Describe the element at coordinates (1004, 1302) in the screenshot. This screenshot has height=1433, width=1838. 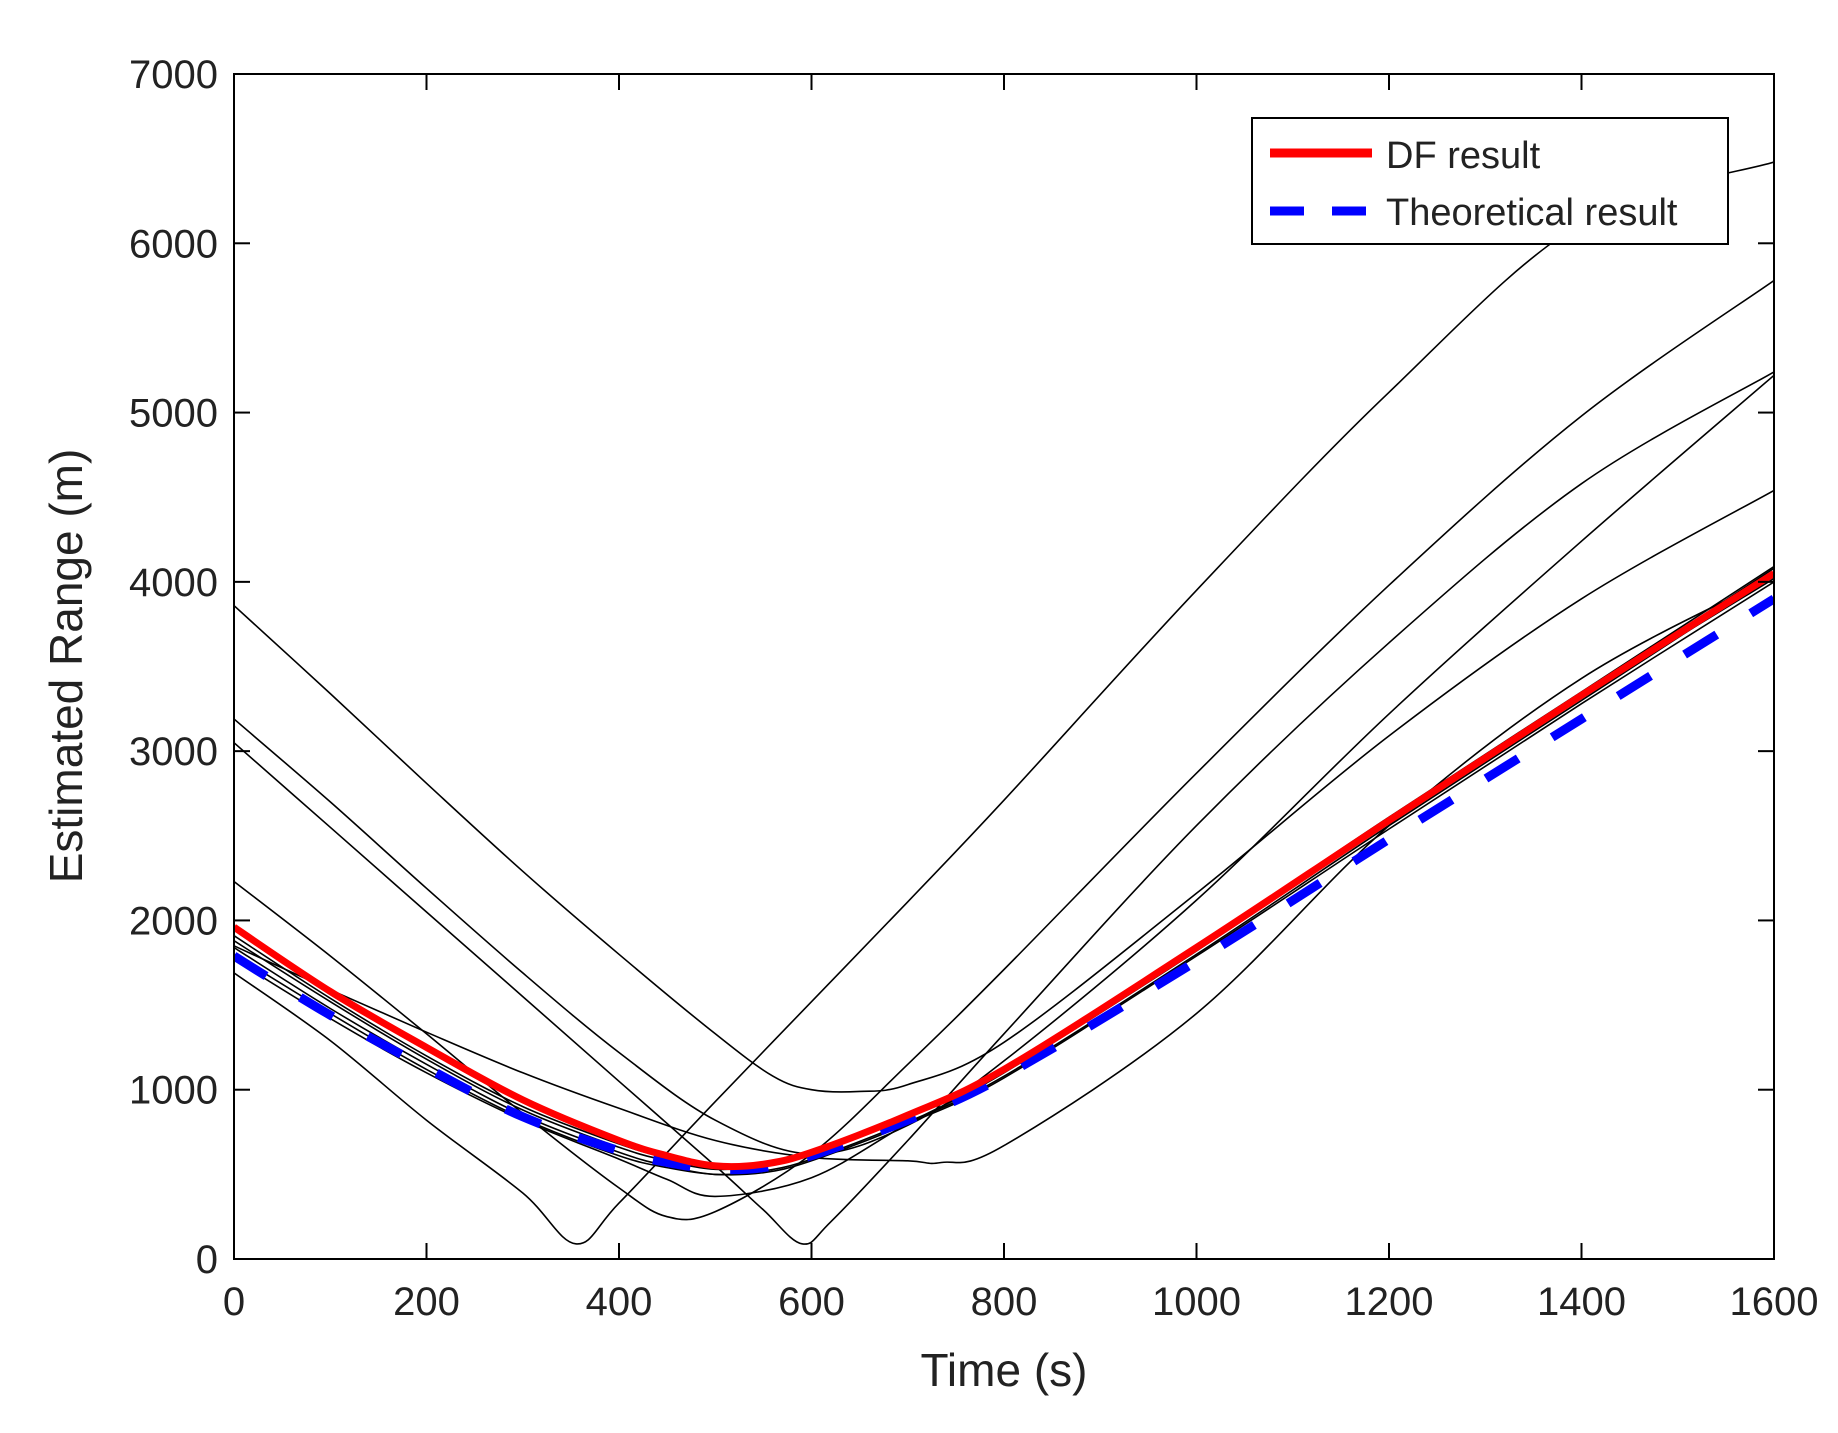
I see `x-tick-label: 800` at that location.